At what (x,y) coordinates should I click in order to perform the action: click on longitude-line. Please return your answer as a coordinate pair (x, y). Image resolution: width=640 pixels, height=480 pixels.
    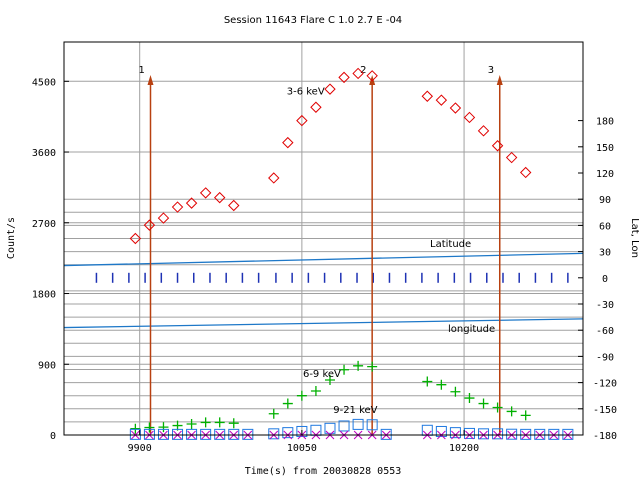
    Looking at the image, I should click on (323, 323).